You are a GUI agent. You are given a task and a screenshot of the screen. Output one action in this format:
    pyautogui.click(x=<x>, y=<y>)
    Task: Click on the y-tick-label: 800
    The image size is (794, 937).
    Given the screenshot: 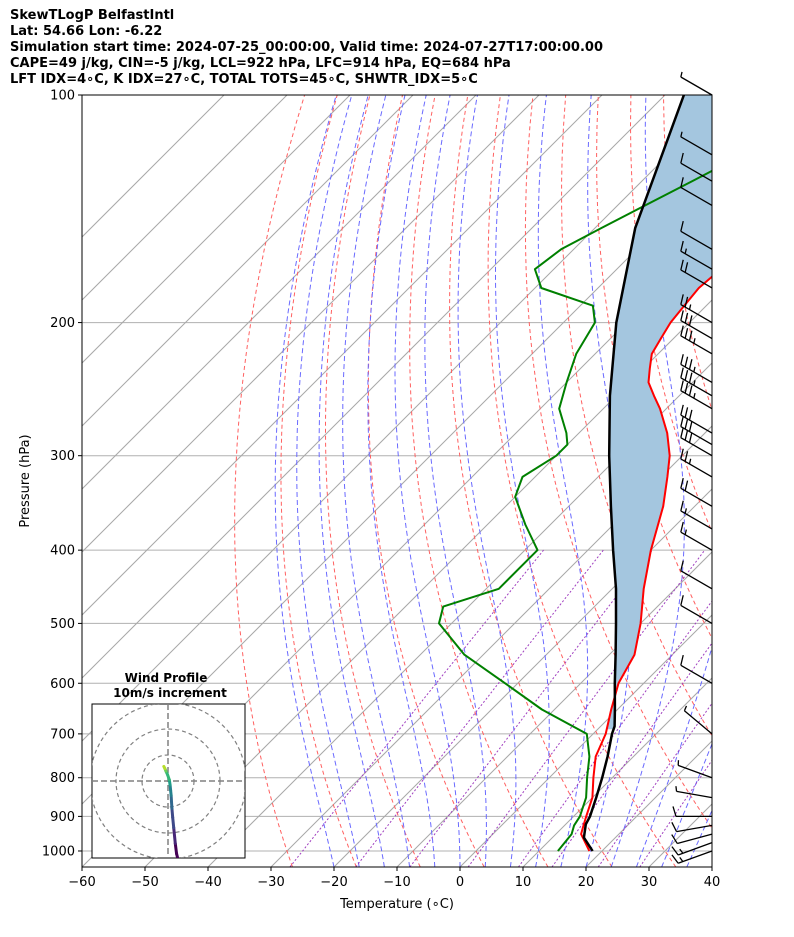 What is the action you would take?
    pyautogui.click(x=62, y=778)
    